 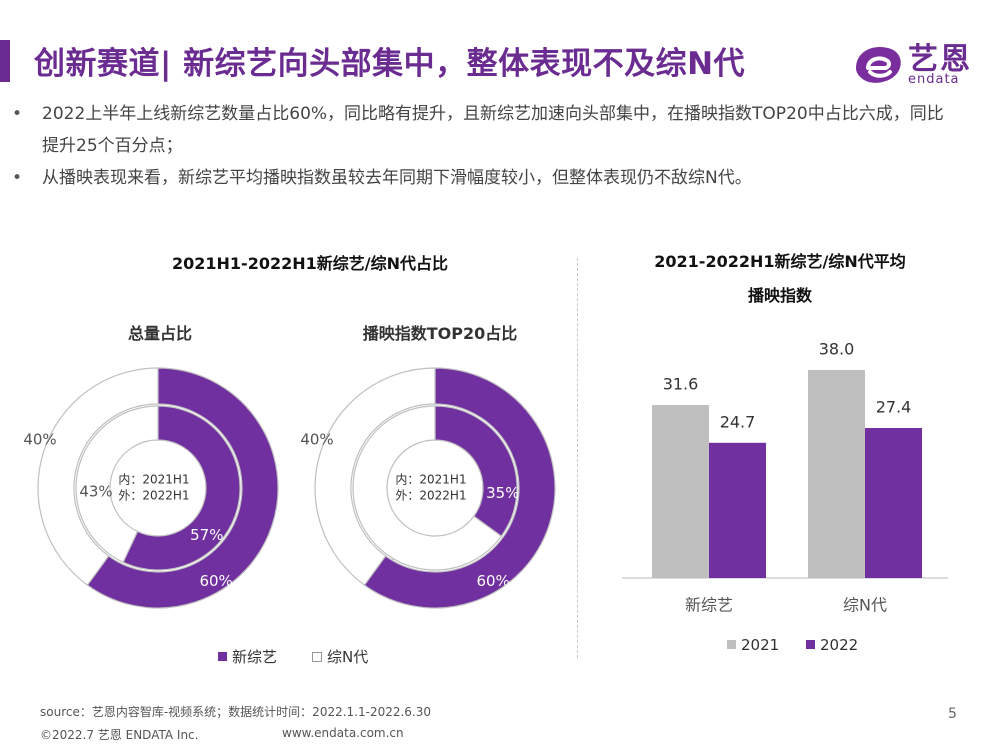 What do you see at coordinates (430, 480) in the screenshot?
I see `donut-2-center-label: 内：2021H1` at bounding box center [430, 480].